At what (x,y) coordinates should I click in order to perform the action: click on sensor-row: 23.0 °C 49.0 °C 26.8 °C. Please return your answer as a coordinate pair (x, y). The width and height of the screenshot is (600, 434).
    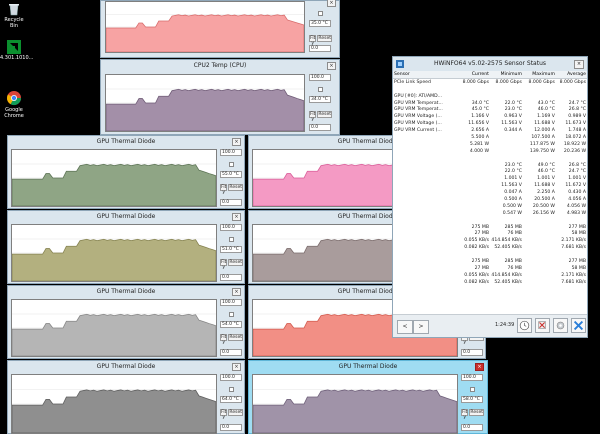
    Looking at the image, I should click on (490, 165).